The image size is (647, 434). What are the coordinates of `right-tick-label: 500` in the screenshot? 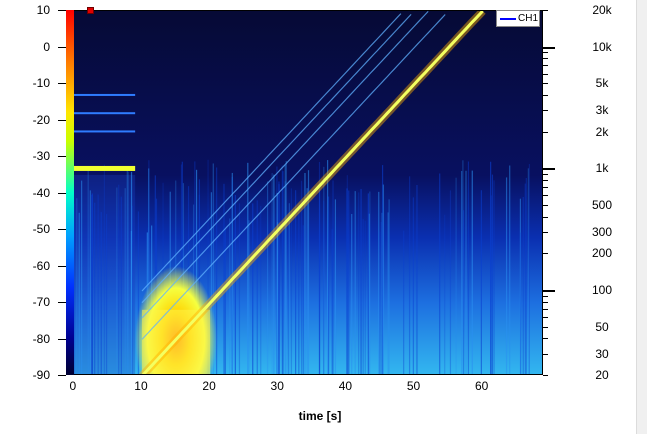 It's located at (602, 204).